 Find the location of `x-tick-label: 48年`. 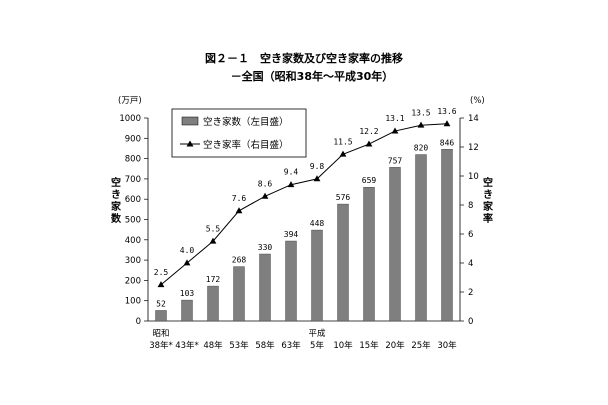

x-tick-label: 48年 is located at coordinates (213, 345).